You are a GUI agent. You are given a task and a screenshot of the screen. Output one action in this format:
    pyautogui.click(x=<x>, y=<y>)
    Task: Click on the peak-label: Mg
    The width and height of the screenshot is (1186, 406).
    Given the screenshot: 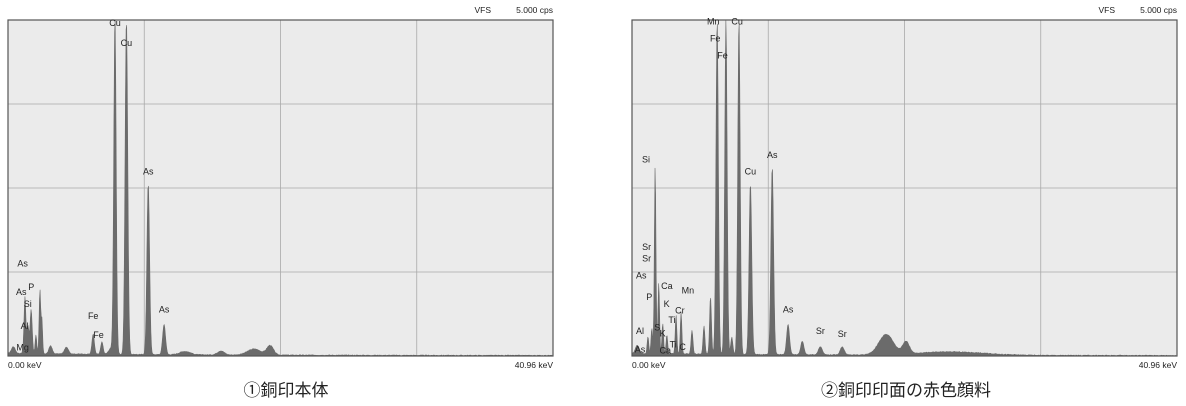 What is the action you would take?
    pyautogui.click(x=22, y=348)
    